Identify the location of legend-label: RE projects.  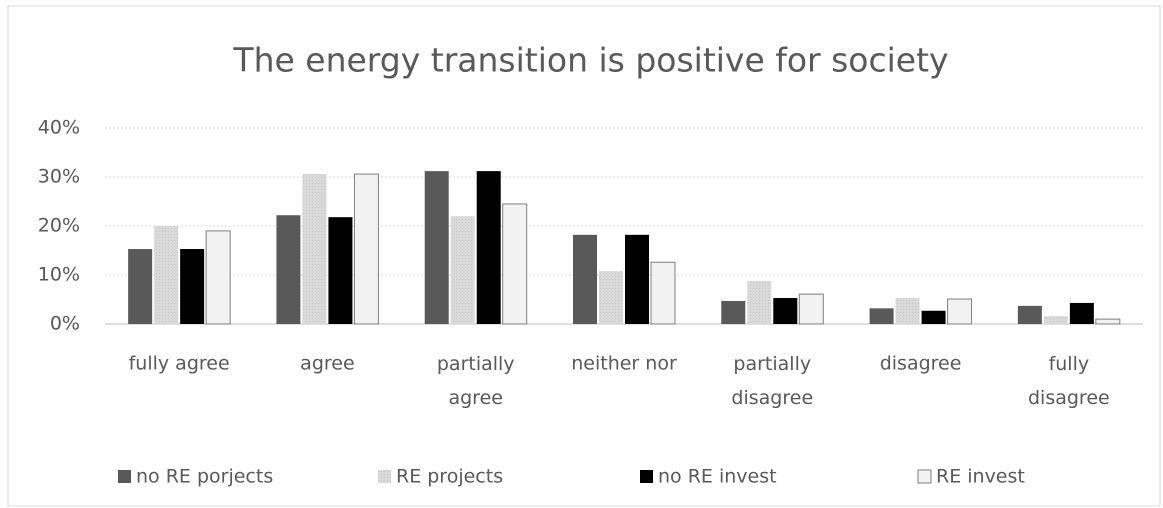
(449, 477).